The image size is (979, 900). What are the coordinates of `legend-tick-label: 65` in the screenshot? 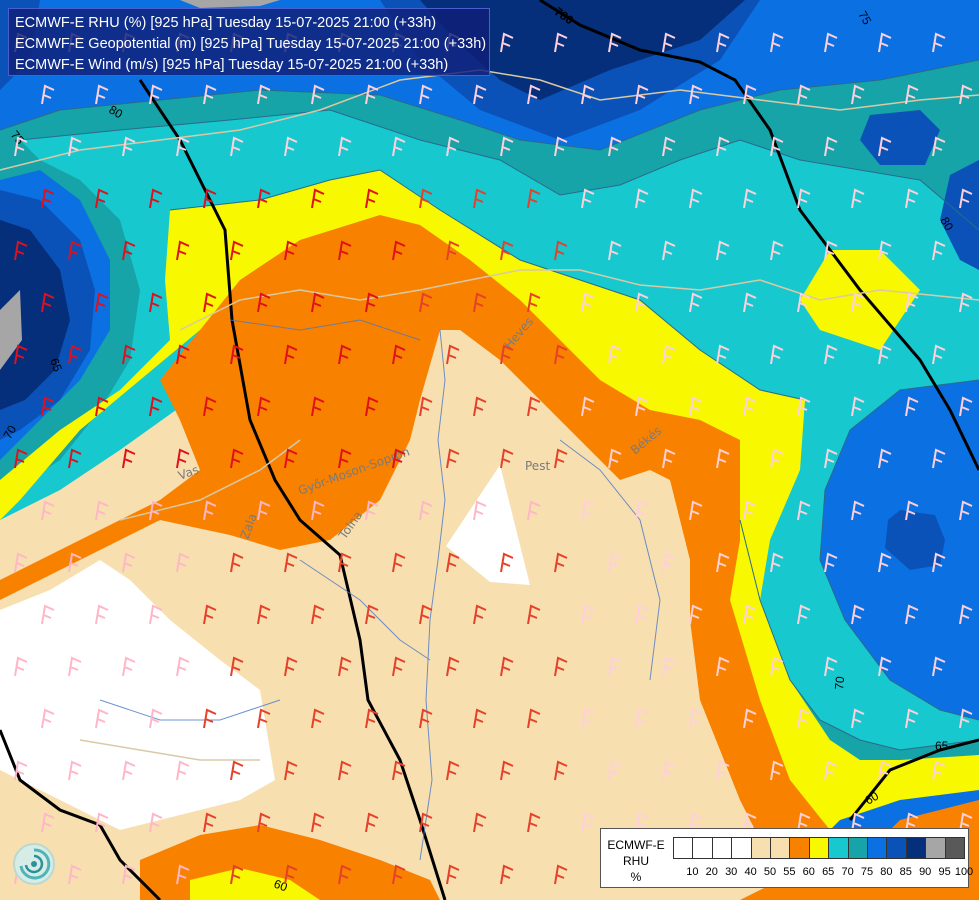 It's located at (828, 872).